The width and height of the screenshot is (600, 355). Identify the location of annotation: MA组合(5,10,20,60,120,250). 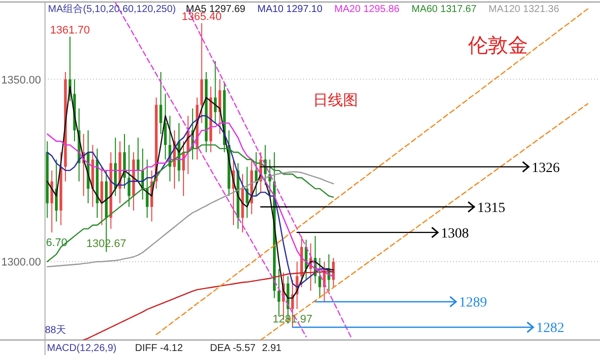
(112, 9).